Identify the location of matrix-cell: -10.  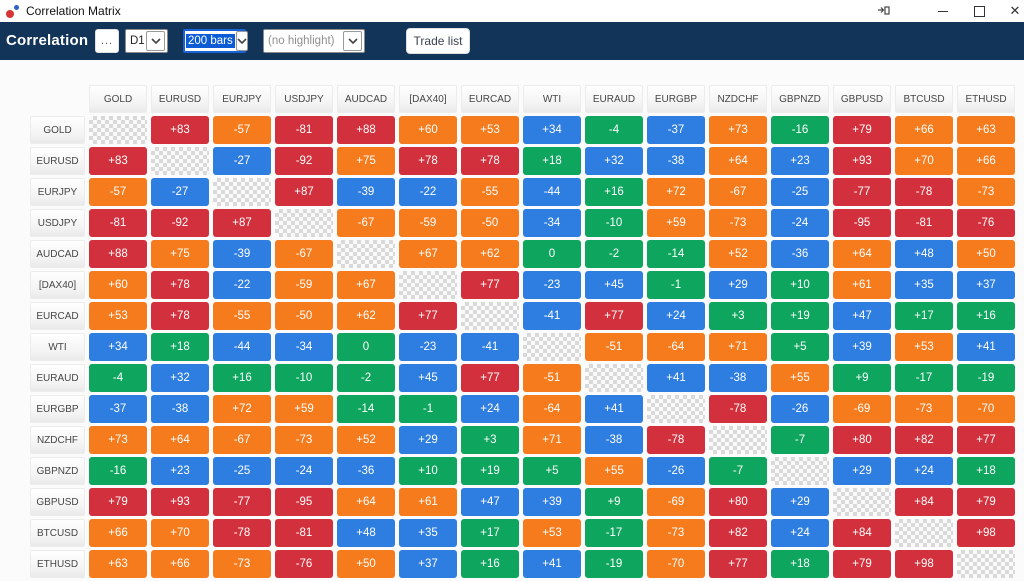
(614, 223).